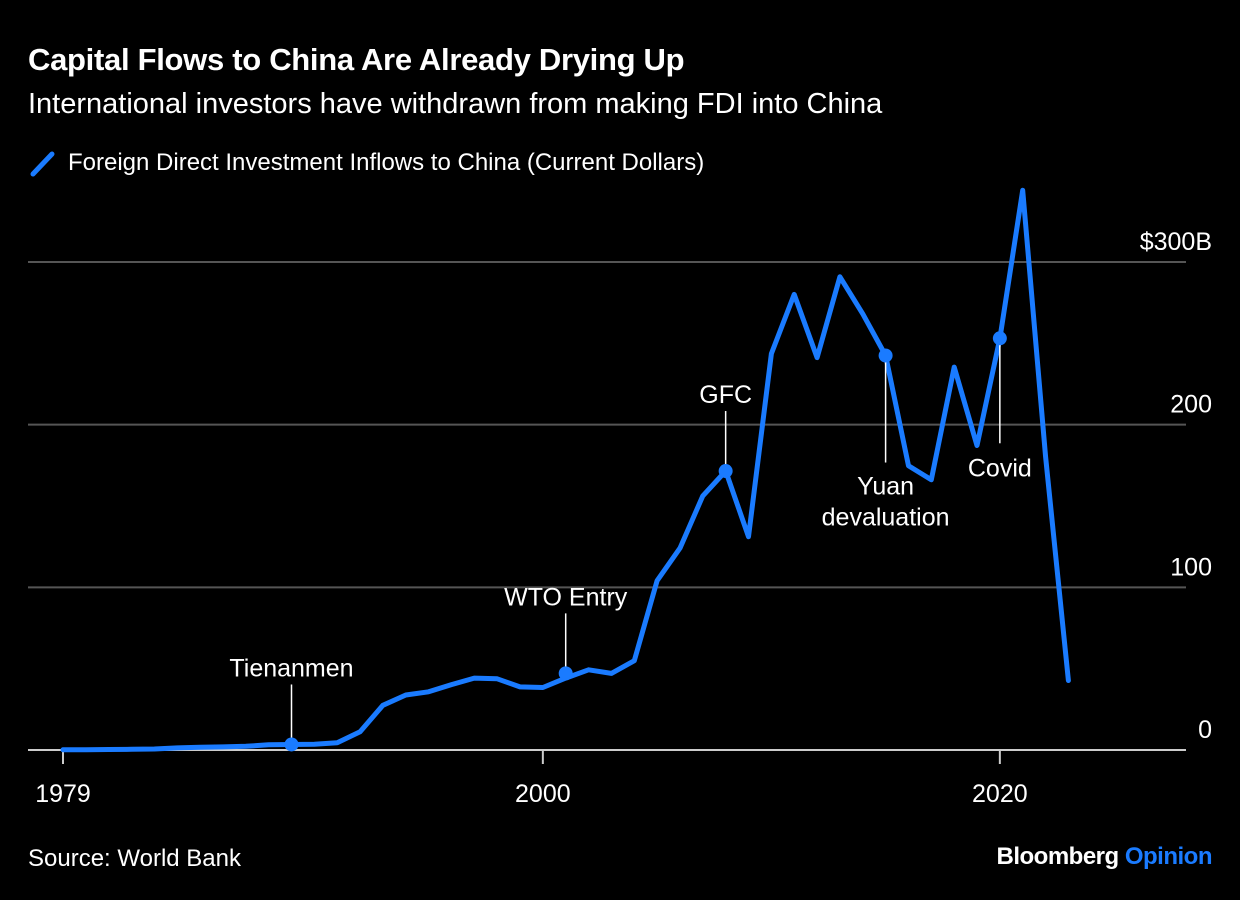 This screenshot has height=900, width=1240. What do you see at coordinates (1000, 468) in the screenshot?
I see `annotation-label-4-0: Covid` at bounding box center [1000, 468].